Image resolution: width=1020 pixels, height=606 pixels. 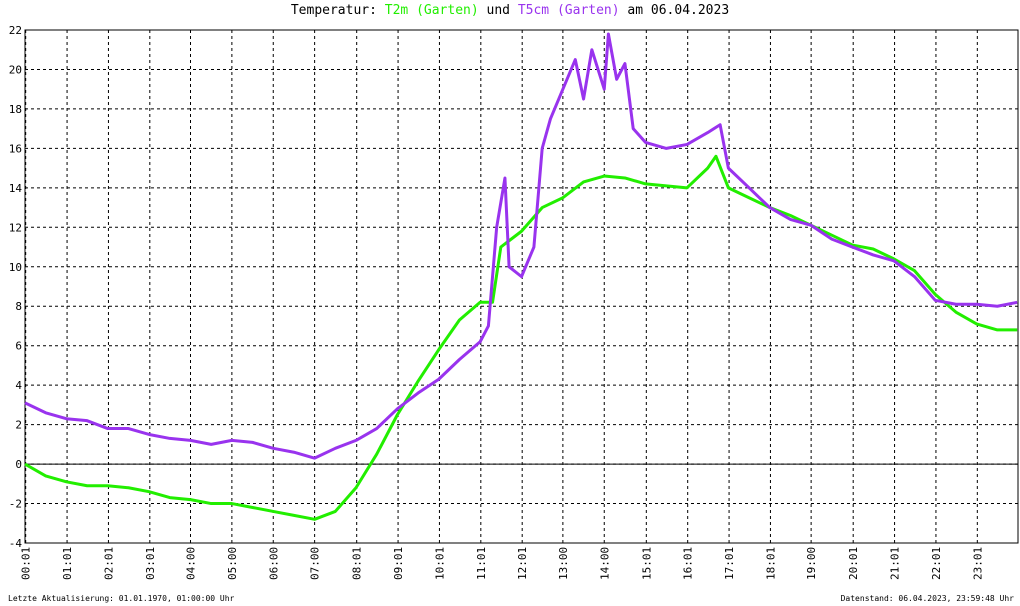 What do you see at coordinates (439, 563) in the screenshot?
I see `x-tick-label: 10:01` at bounding box center [439, 563].